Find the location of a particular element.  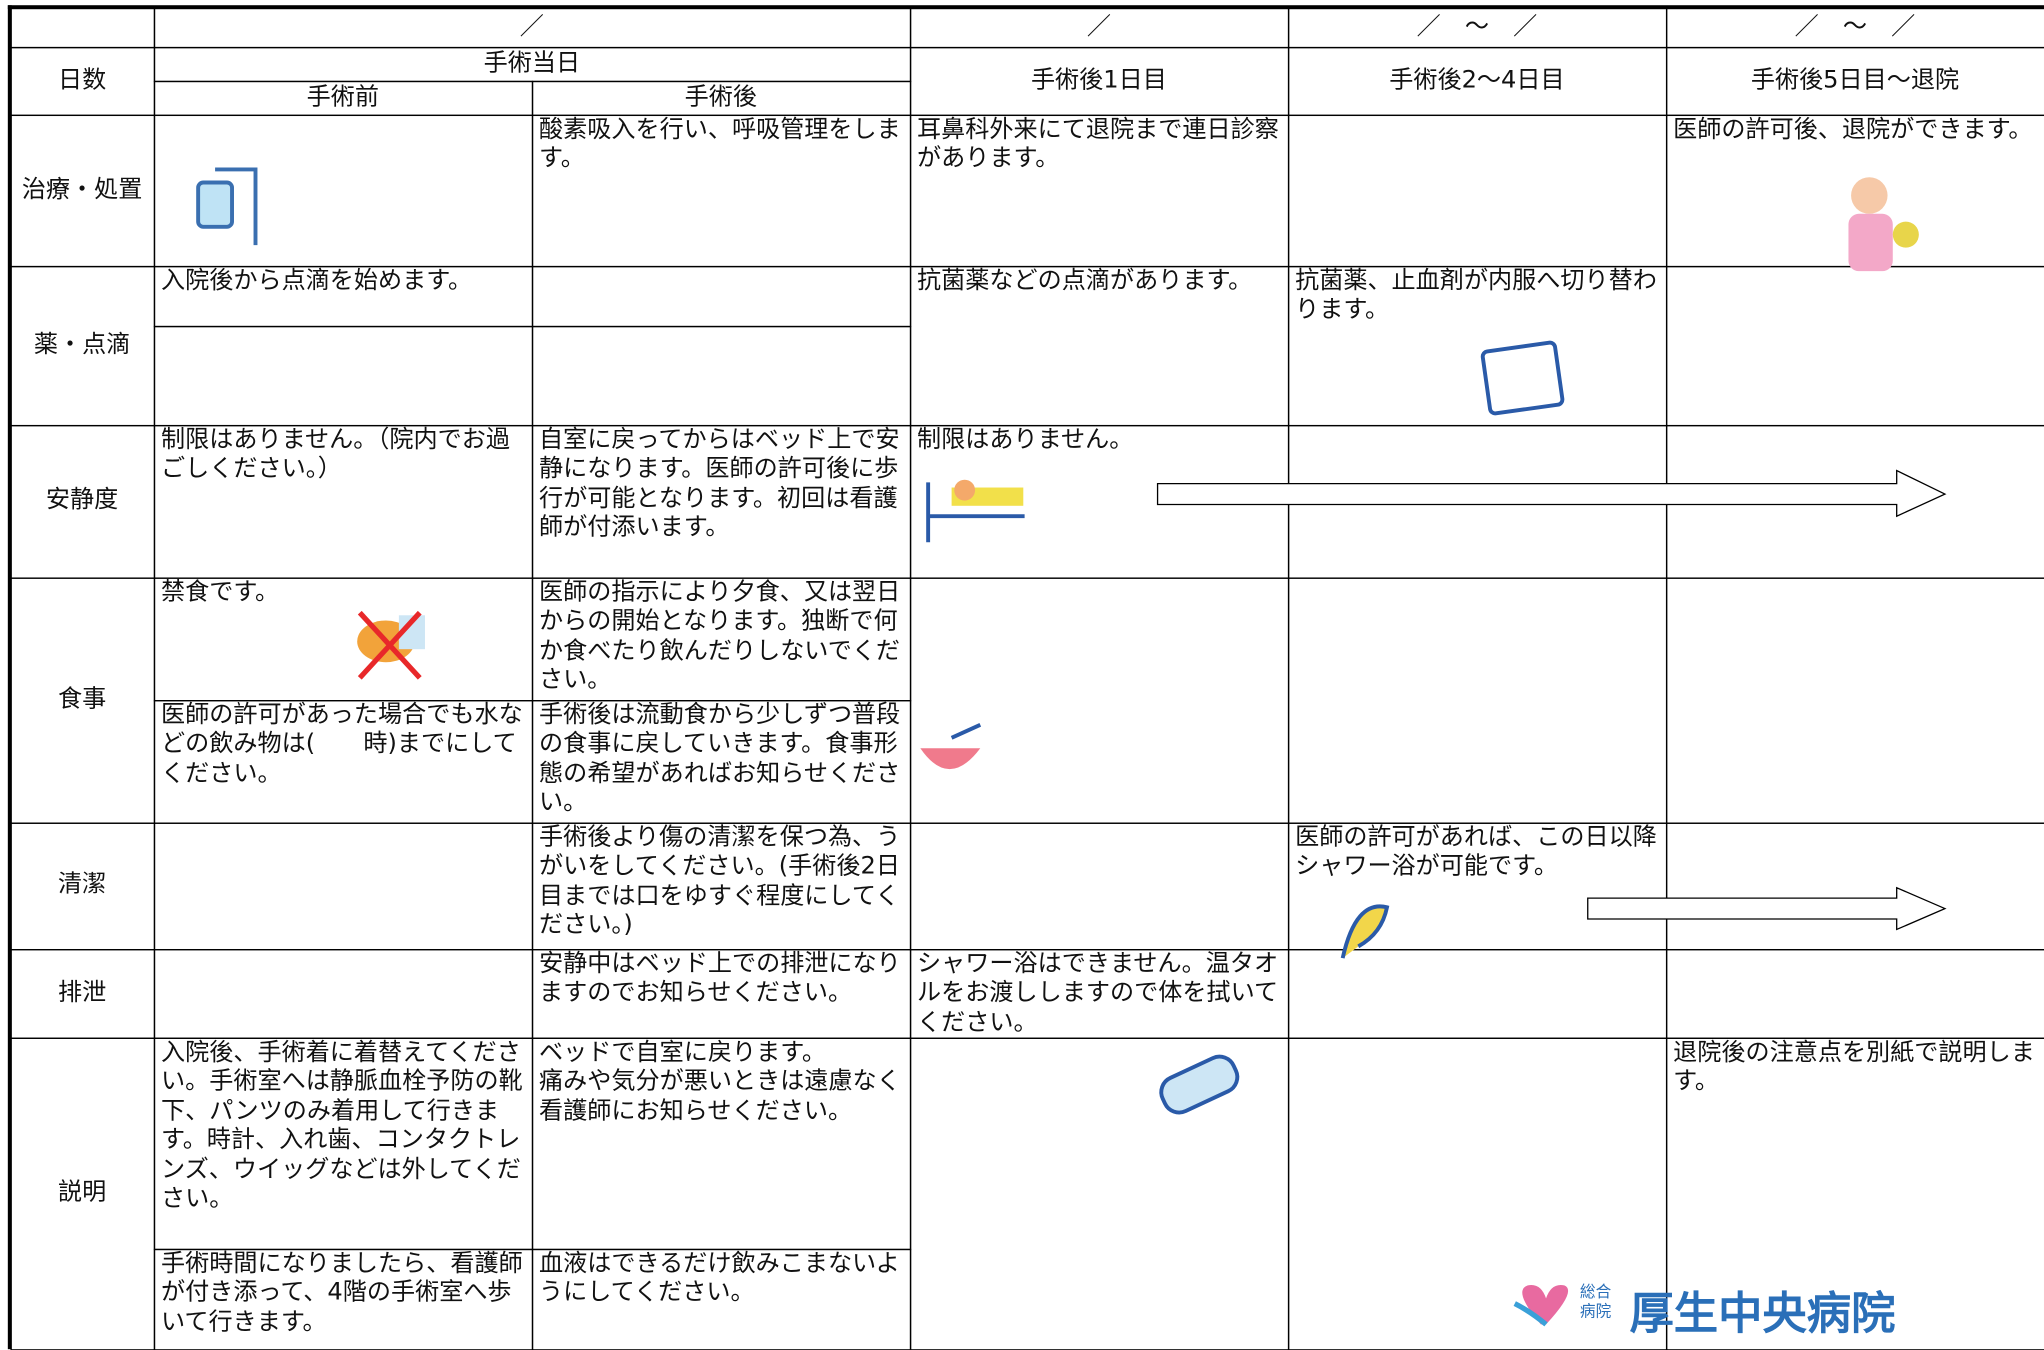

bed-icon is located at coordinates (975, 511).